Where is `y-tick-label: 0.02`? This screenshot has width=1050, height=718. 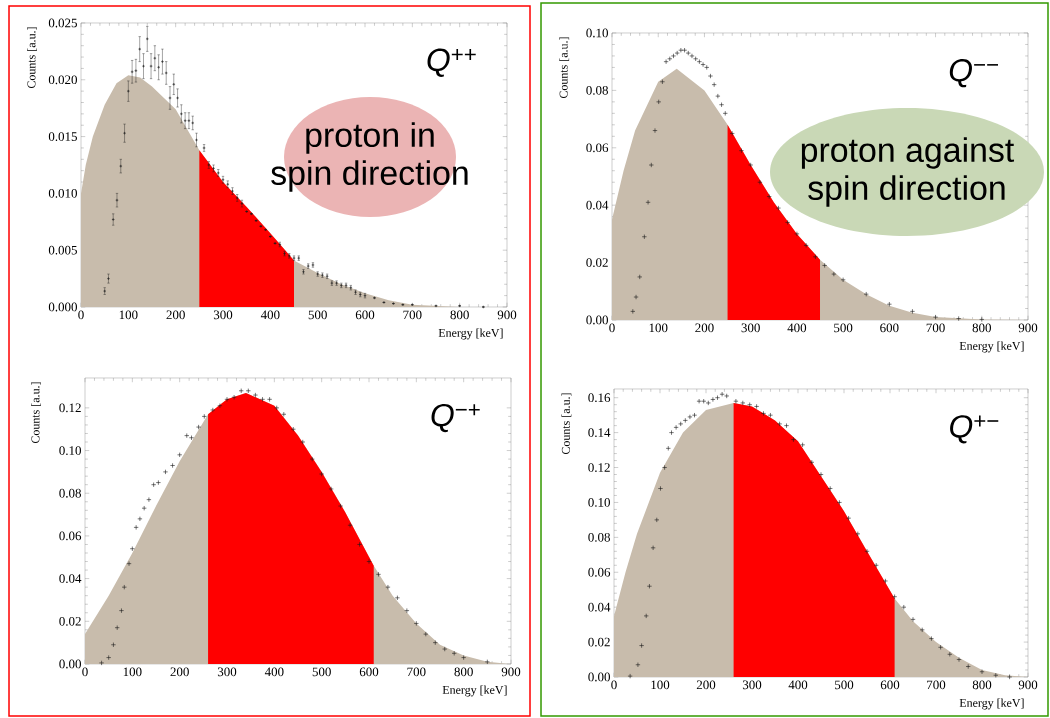 y-tick-label: 0.02 is located at coordinates (597, 262).